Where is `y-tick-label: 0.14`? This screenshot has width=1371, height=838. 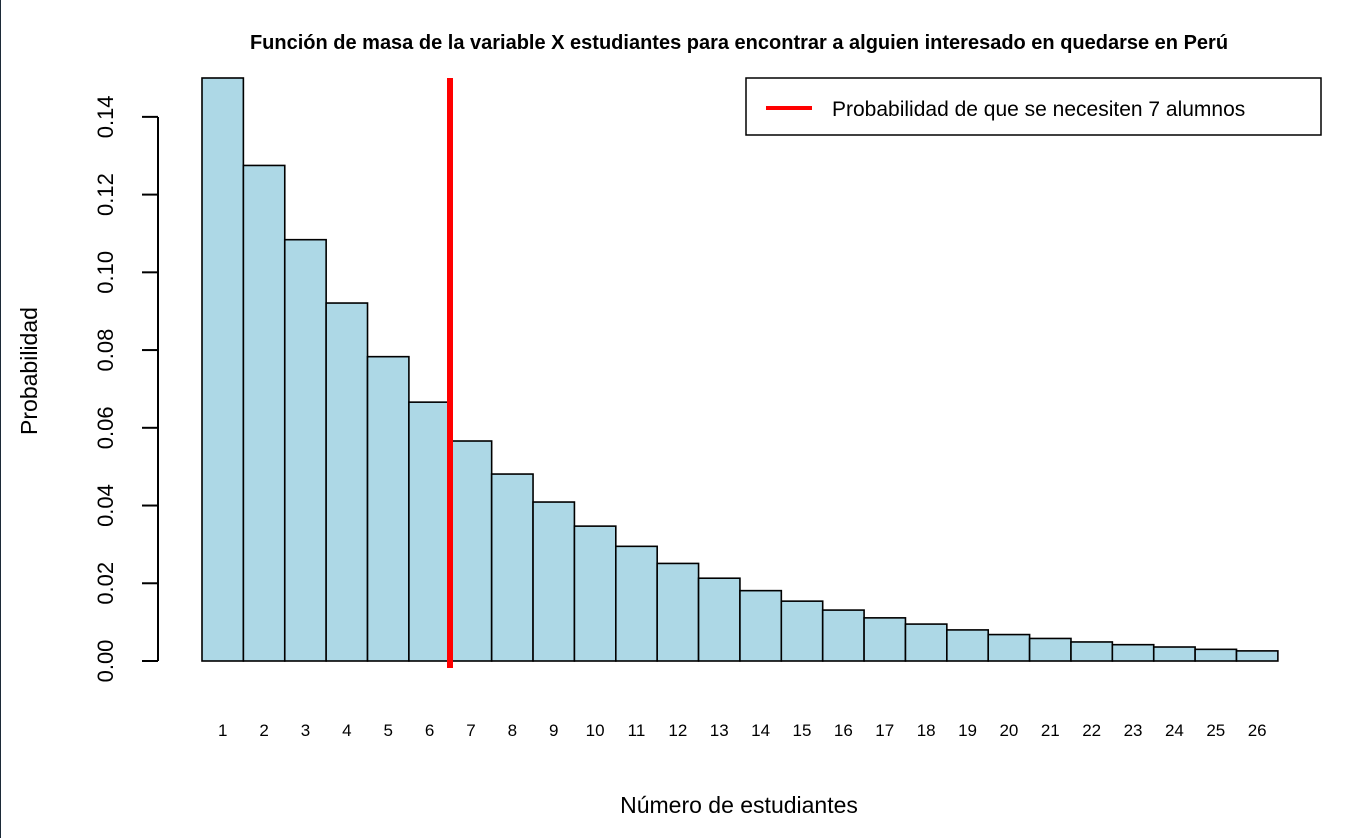 y-tick-label: 0.14 is located at coordinates (105, 116).